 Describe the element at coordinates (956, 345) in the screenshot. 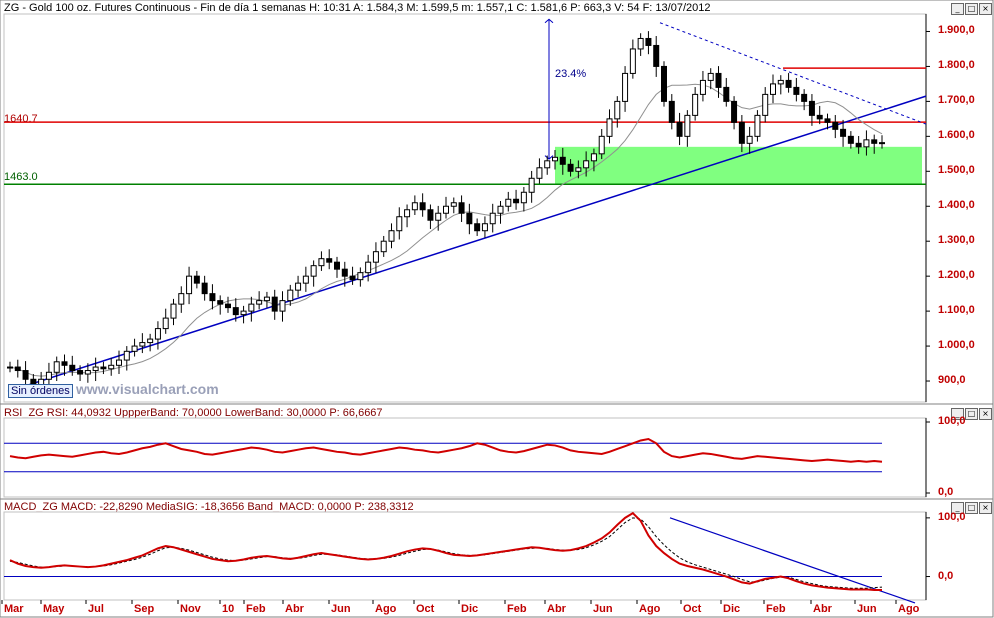

I see `price-tick-label: 1.000,0` at that location.